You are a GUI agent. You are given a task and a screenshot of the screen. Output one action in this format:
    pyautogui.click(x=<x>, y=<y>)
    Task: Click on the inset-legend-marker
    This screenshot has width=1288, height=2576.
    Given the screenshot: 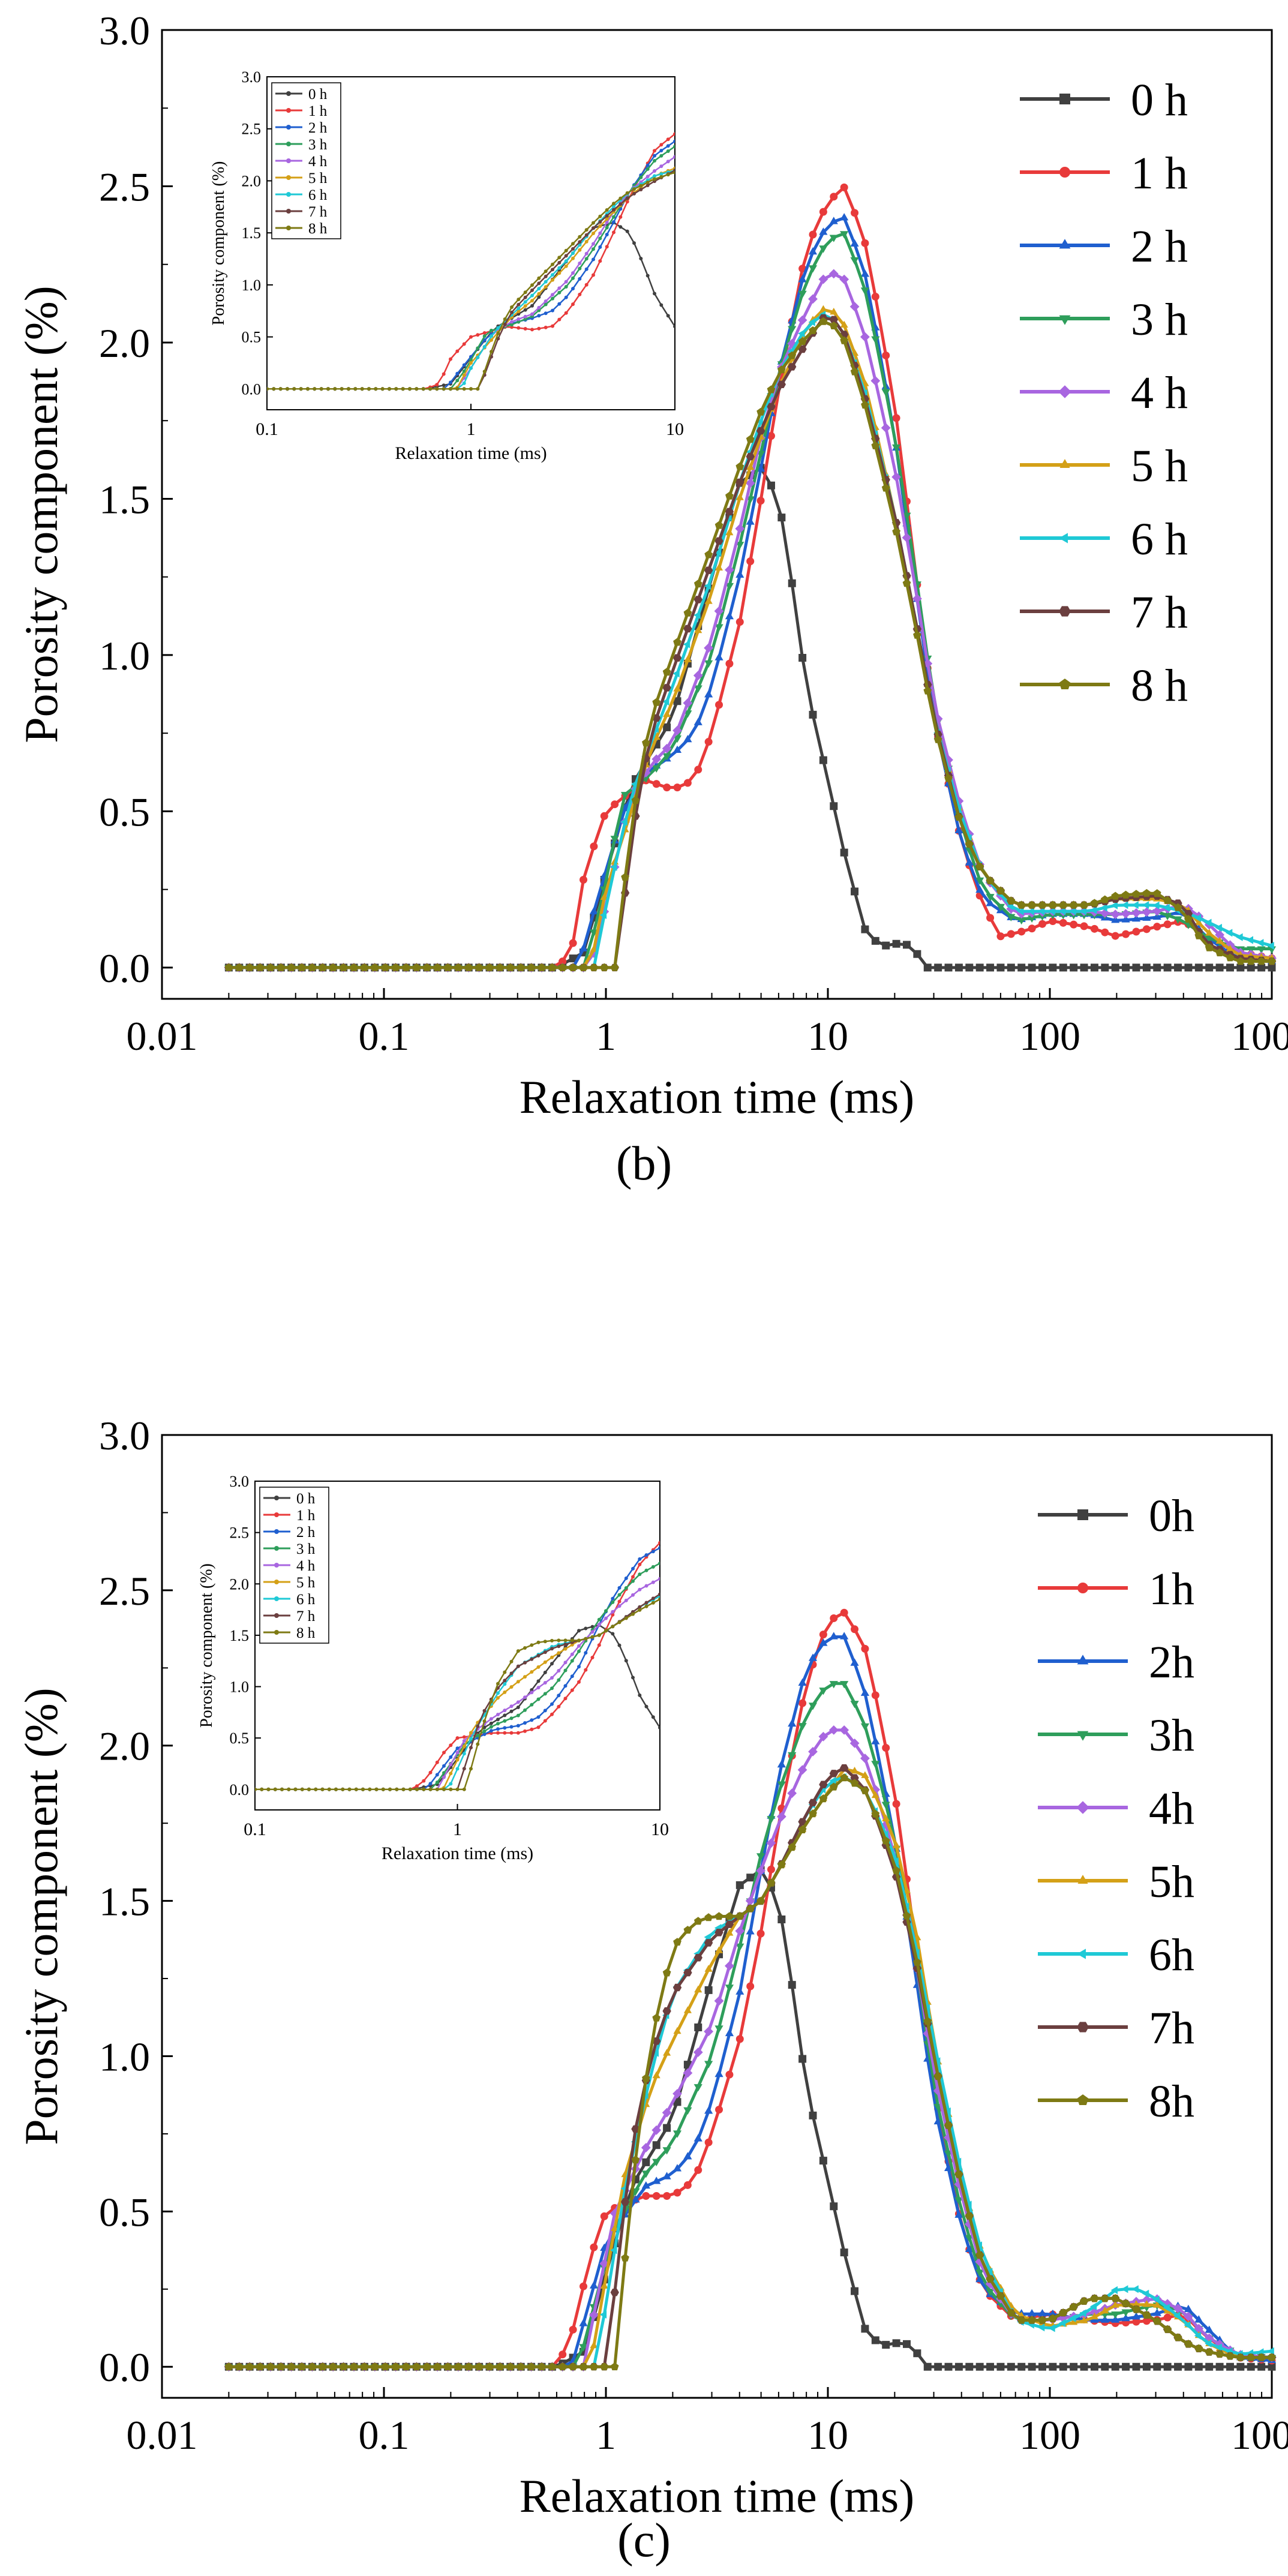 What is the action you would take?
    pyautogui.click(x=289, y=144)
    